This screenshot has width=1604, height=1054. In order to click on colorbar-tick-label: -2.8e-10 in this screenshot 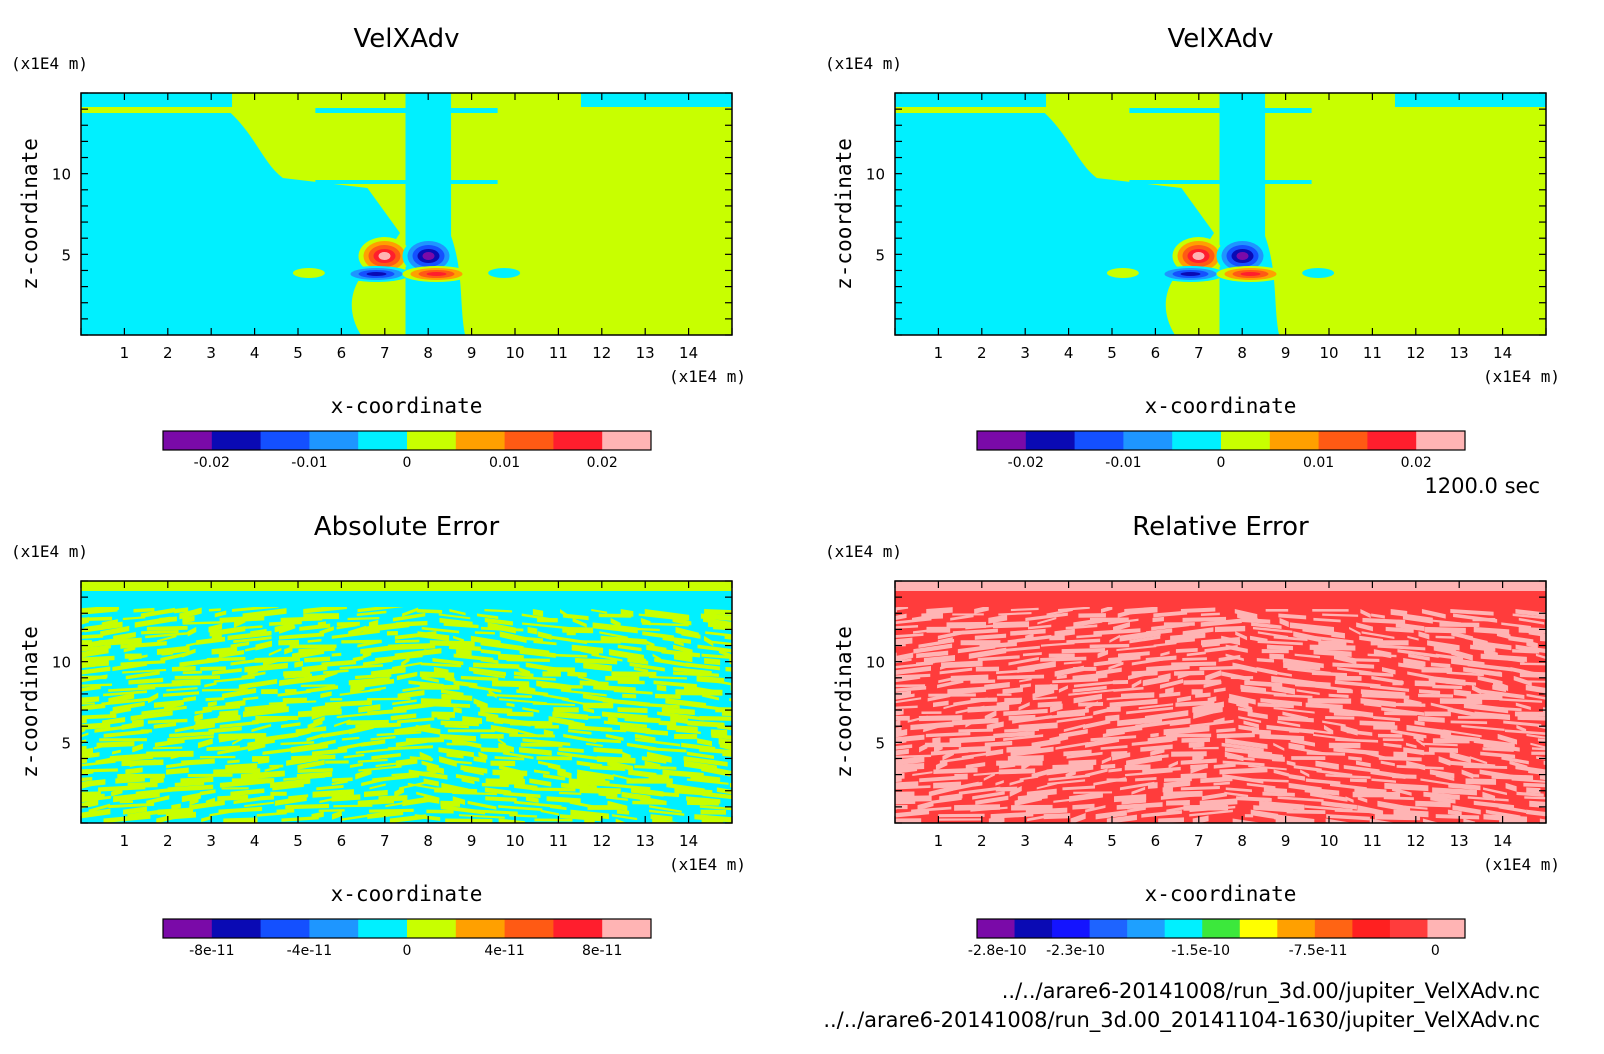, I will do `click(997, 951)`.